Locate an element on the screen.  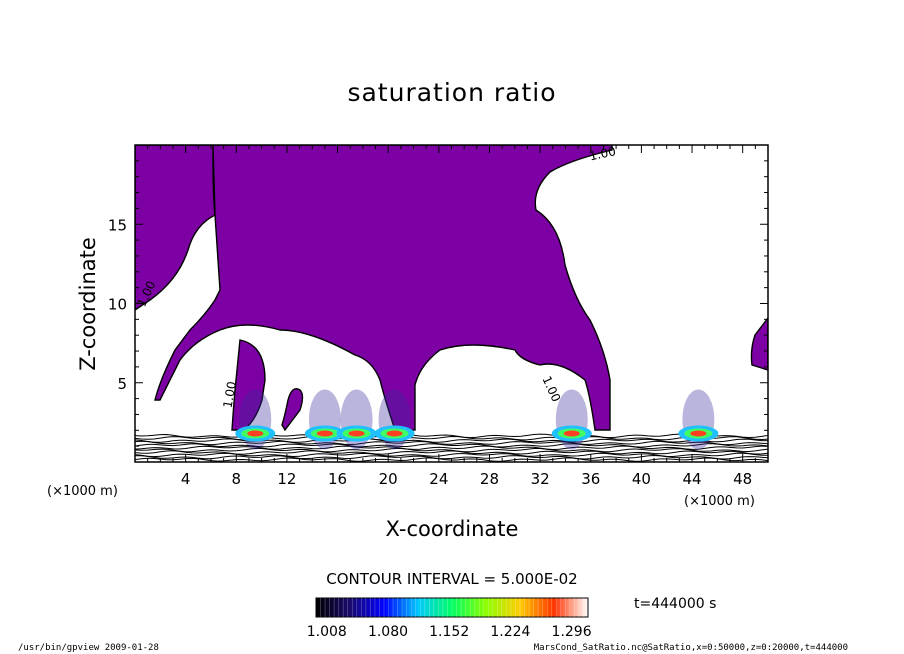
x-tick-label: 36 is located at coordinates (590, 479).